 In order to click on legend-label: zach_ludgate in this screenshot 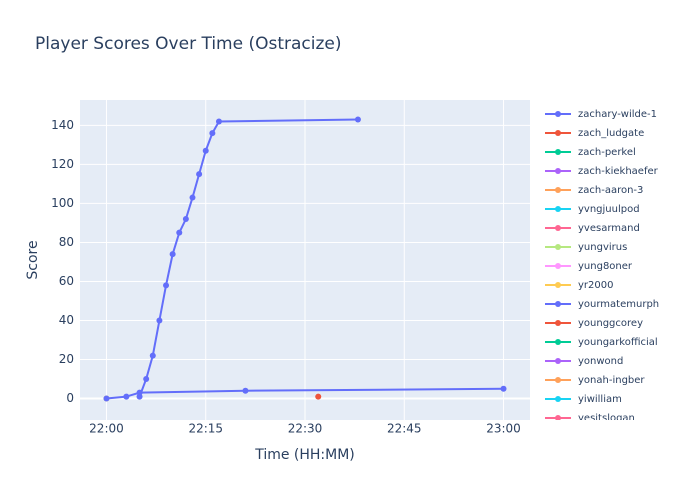, I will do `click(611, 133)`.